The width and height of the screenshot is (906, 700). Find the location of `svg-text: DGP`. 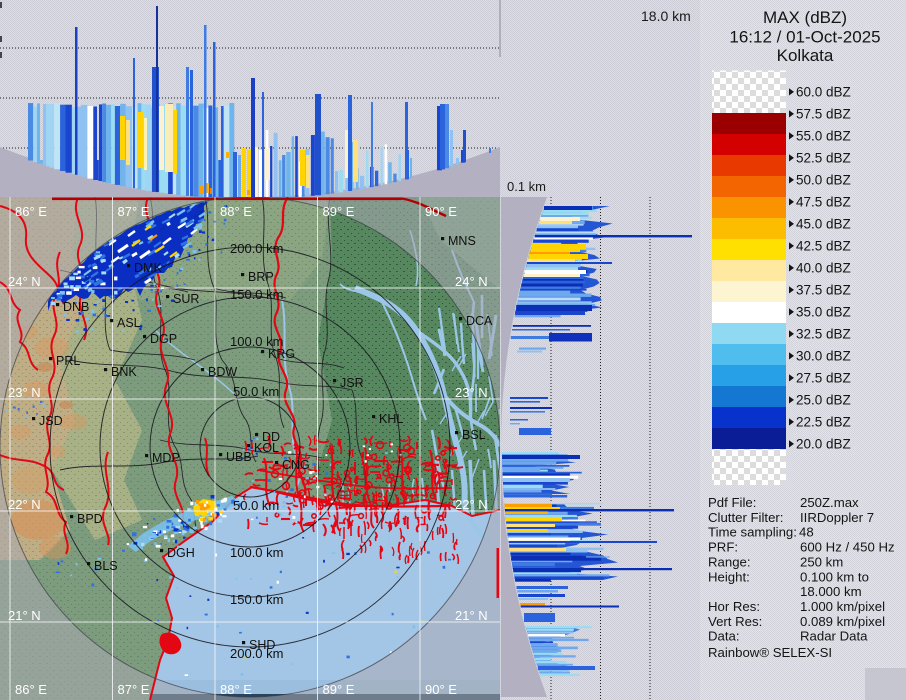

svg-text: DGP is located at coordinates (163, 339).